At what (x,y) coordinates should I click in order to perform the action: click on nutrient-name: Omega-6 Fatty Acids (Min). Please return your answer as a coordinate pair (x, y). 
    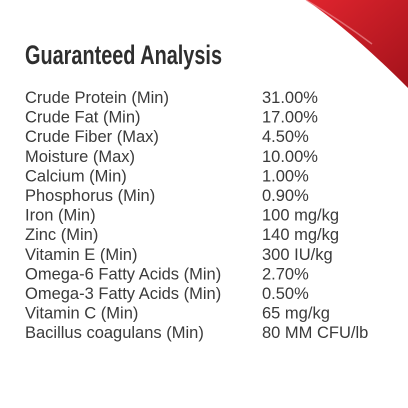
    Looking at the image, I should click on (123, 274).